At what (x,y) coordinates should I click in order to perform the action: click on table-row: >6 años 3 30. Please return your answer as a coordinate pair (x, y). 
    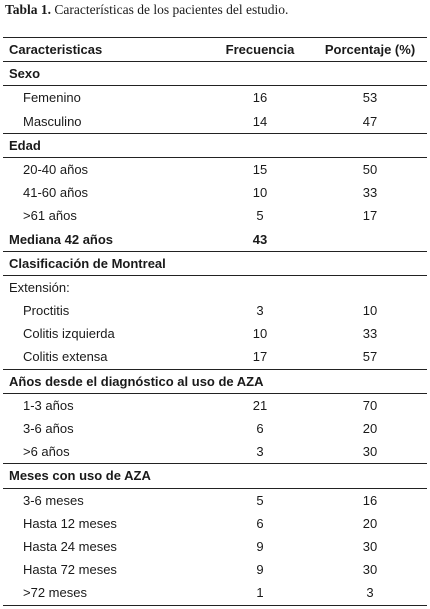
    Looking at the image, I should click on (215, 452).